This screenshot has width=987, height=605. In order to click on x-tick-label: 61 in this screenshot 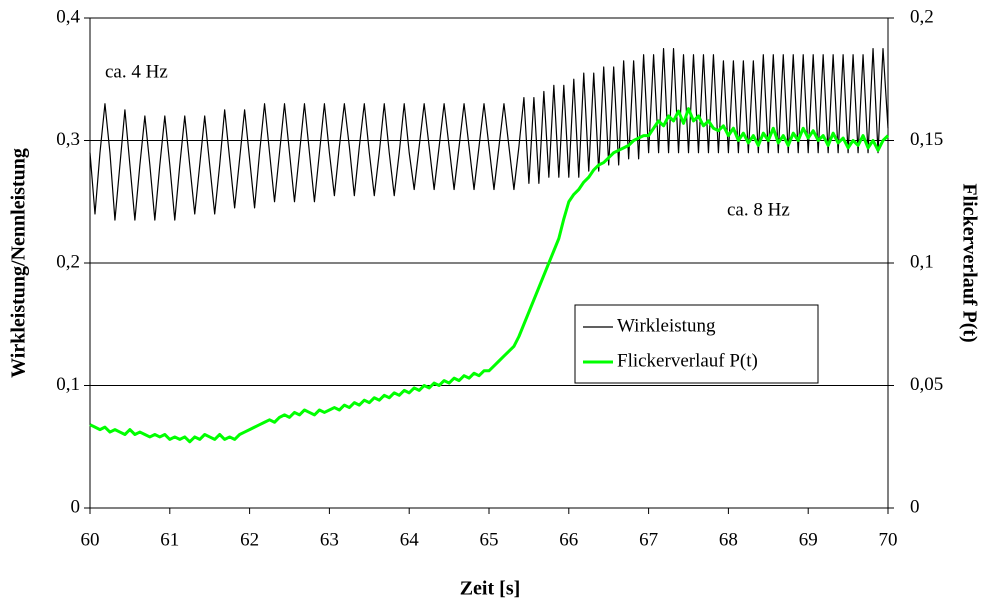, I will do `click(169, 539)`.